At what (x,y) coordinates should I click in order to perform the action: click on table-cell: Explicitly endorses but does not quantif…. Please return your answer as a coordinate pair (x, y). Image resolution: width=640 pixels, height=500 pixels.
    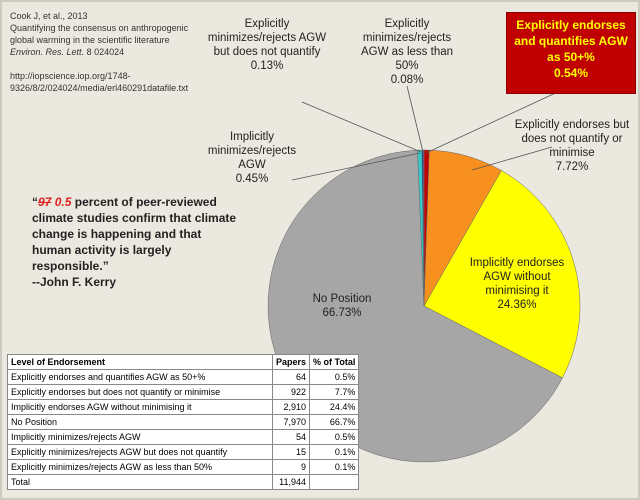
    Looking at the image, I should click on (140, 392).